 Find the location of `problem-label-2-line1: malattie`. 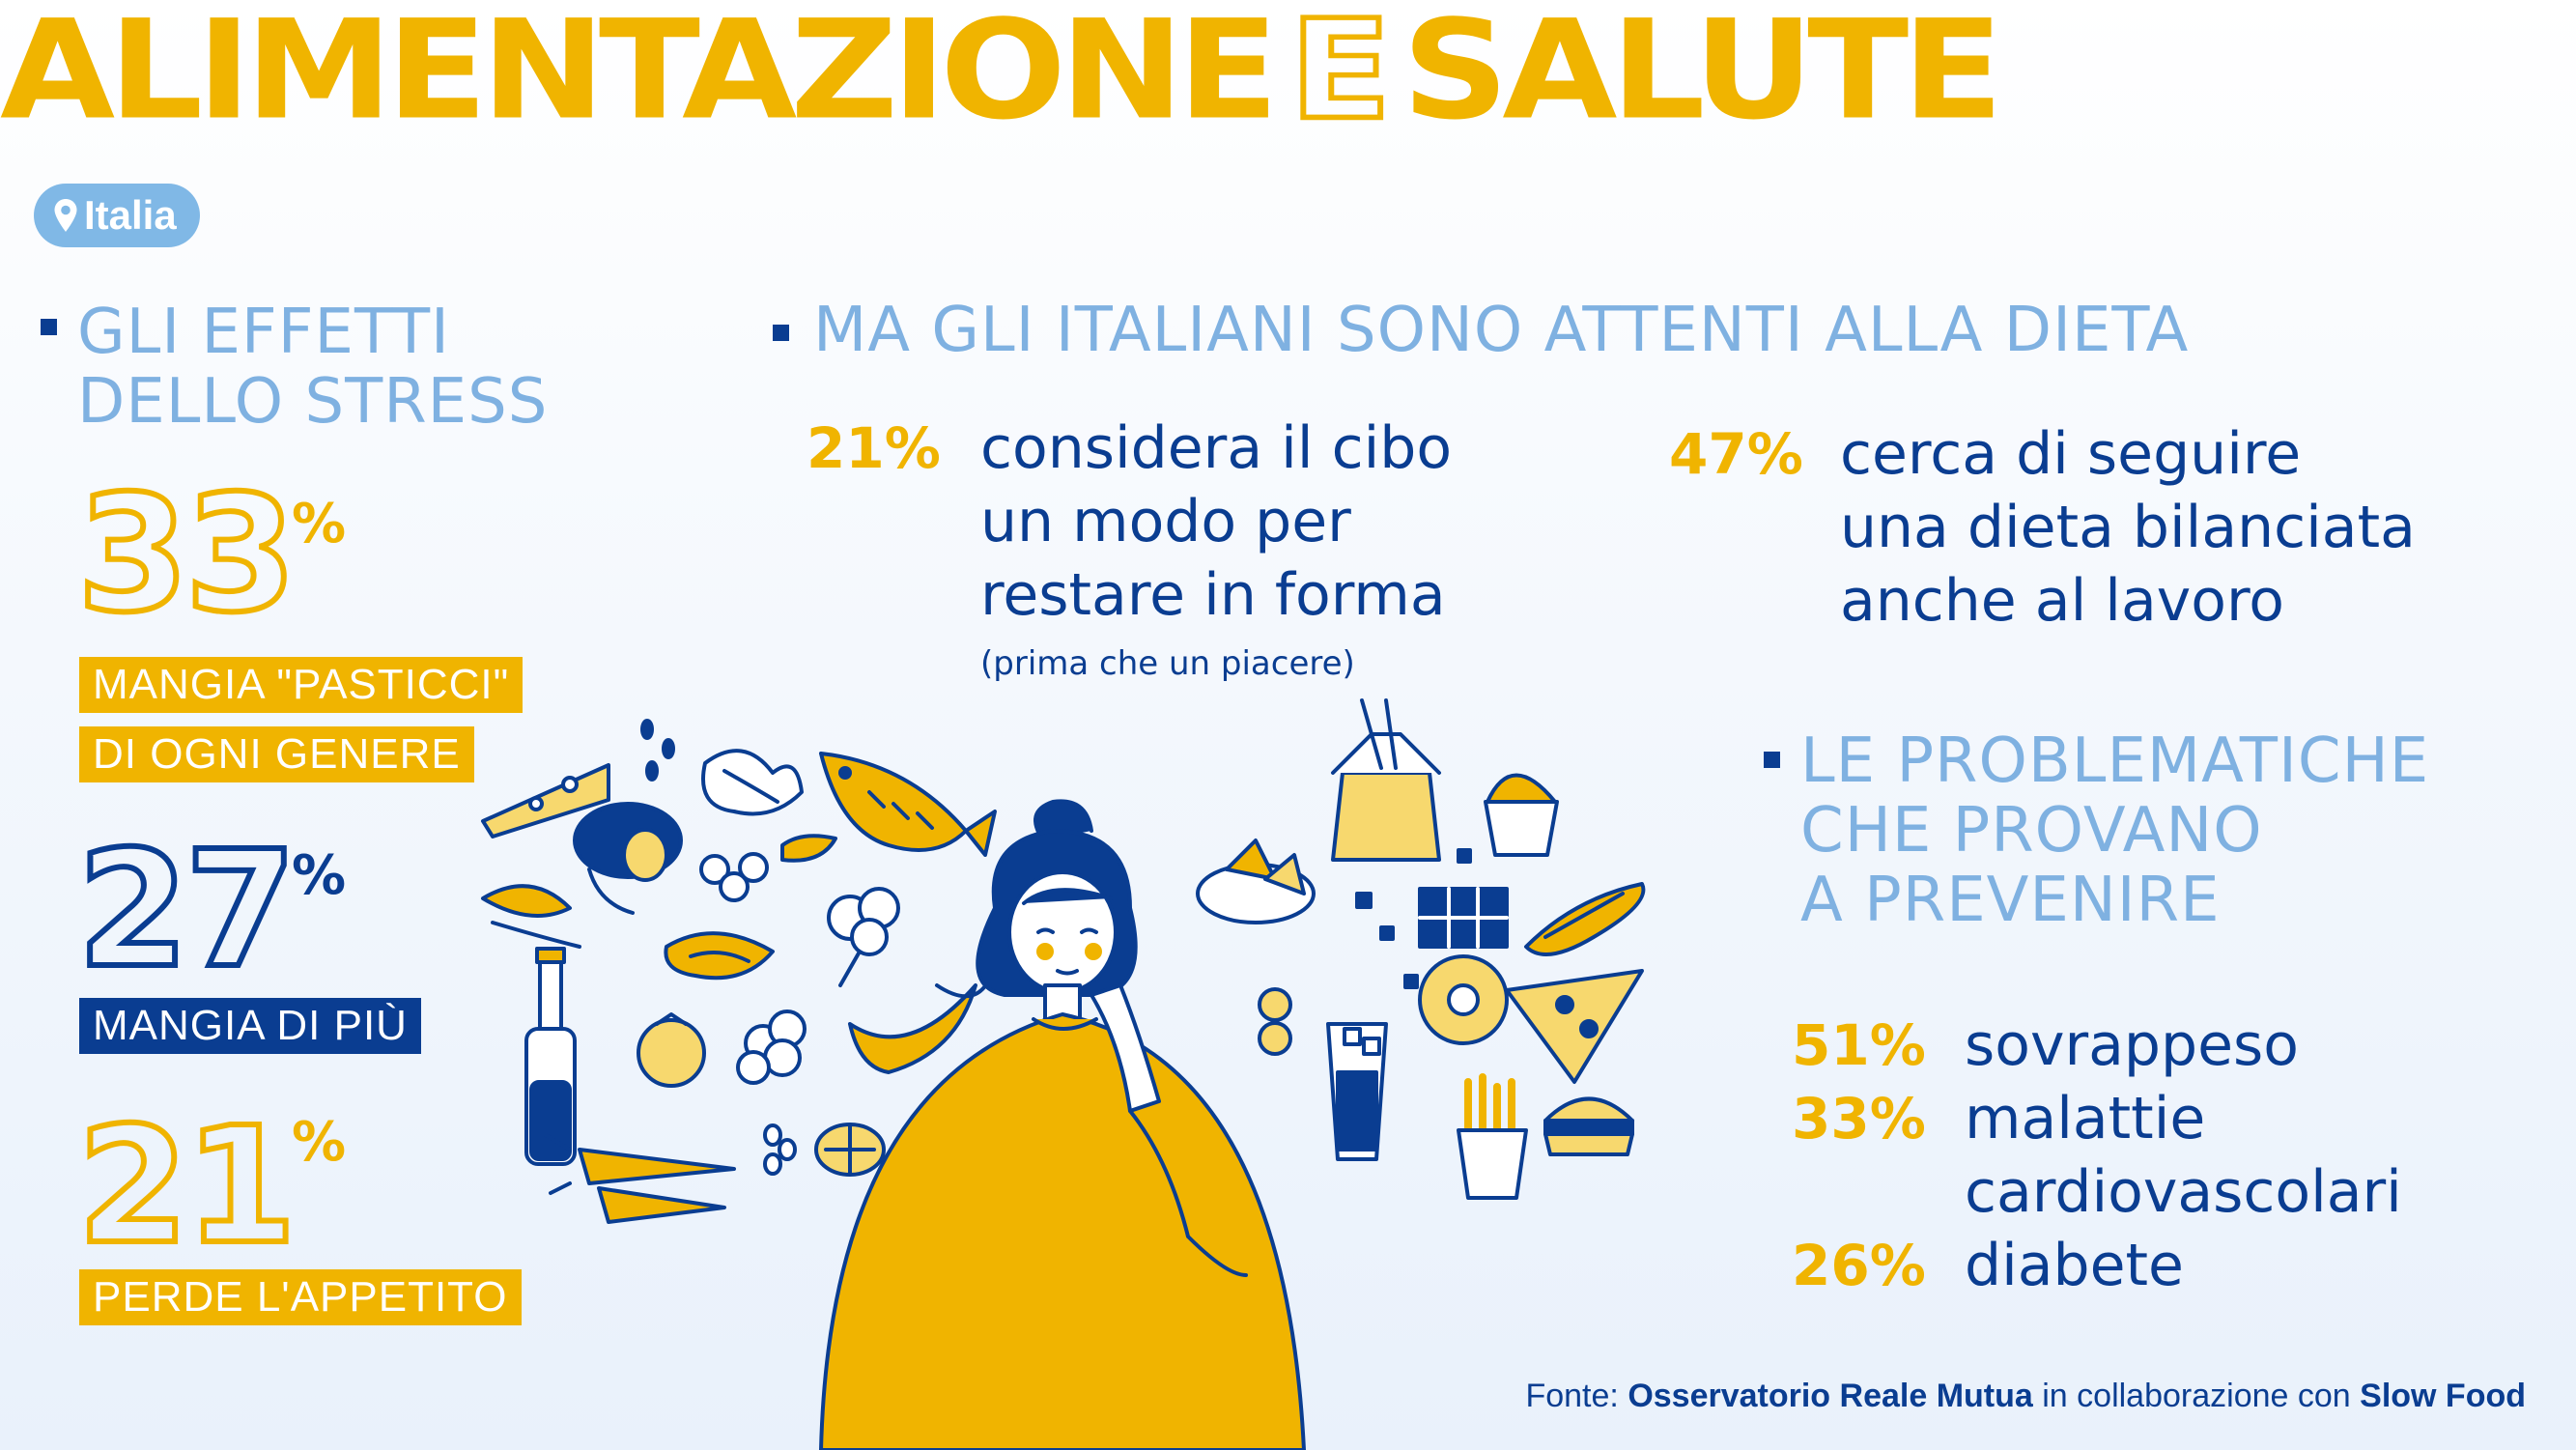

problem-label-2-line1: malattie is located at coordinates (2085, 1118).